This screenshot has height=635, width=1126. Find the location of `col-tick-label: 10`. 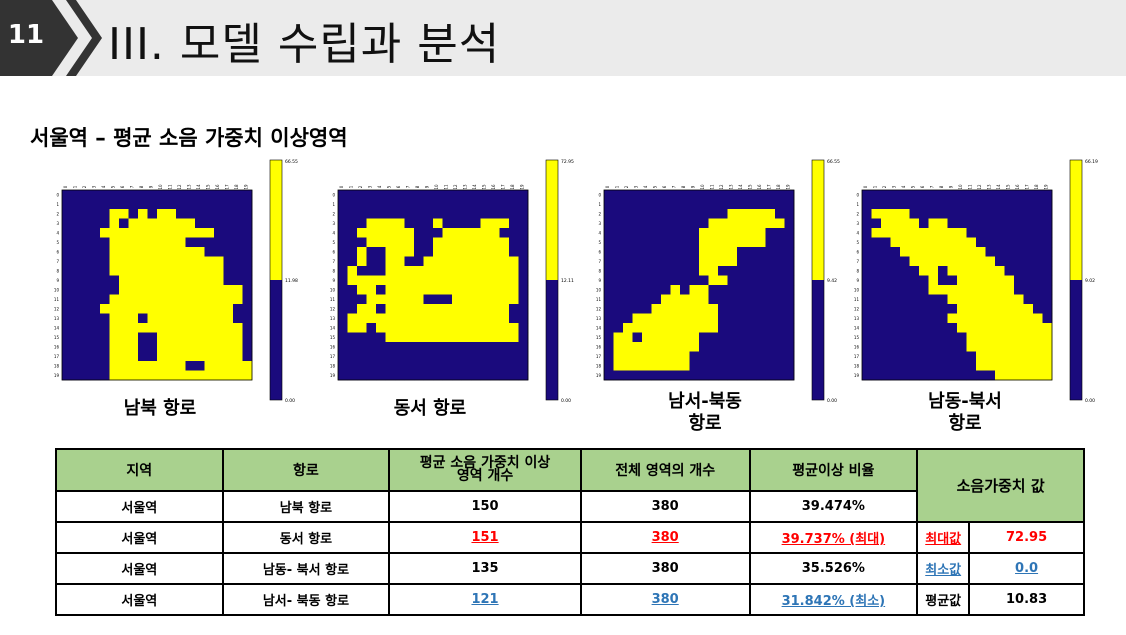

col-tick-label: 10 is located at coordinates (160, 187).